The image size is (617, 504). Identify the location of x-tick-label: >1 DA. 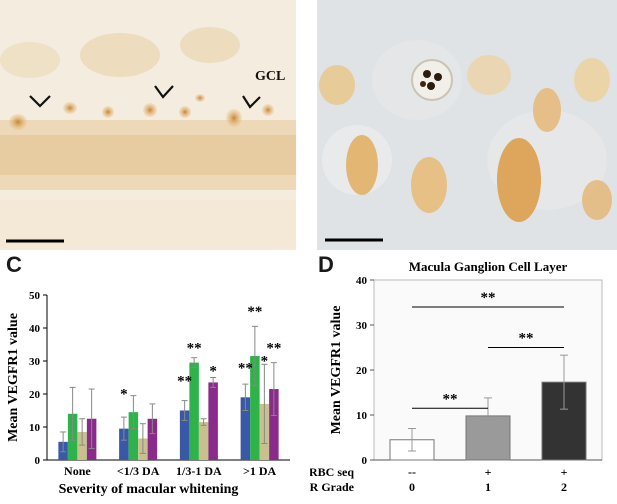
(260, 471).